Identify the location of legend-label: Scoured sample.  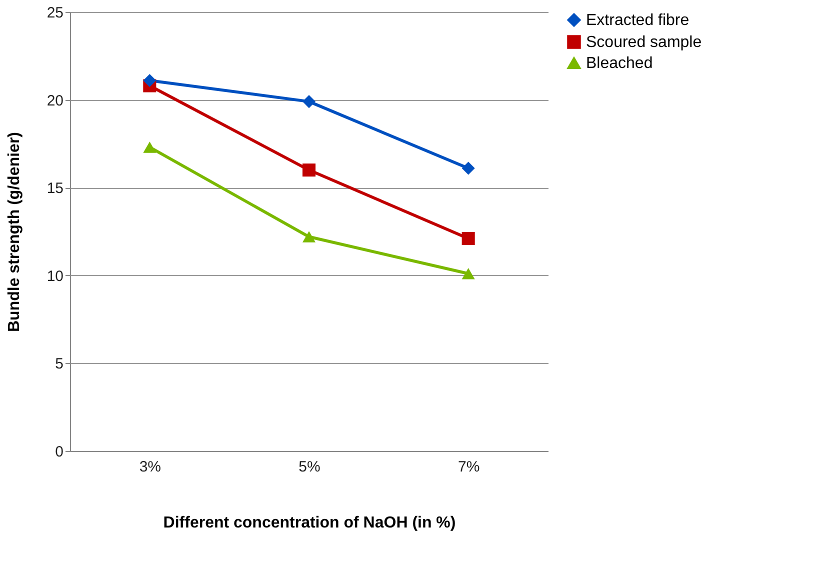
(644, 42).